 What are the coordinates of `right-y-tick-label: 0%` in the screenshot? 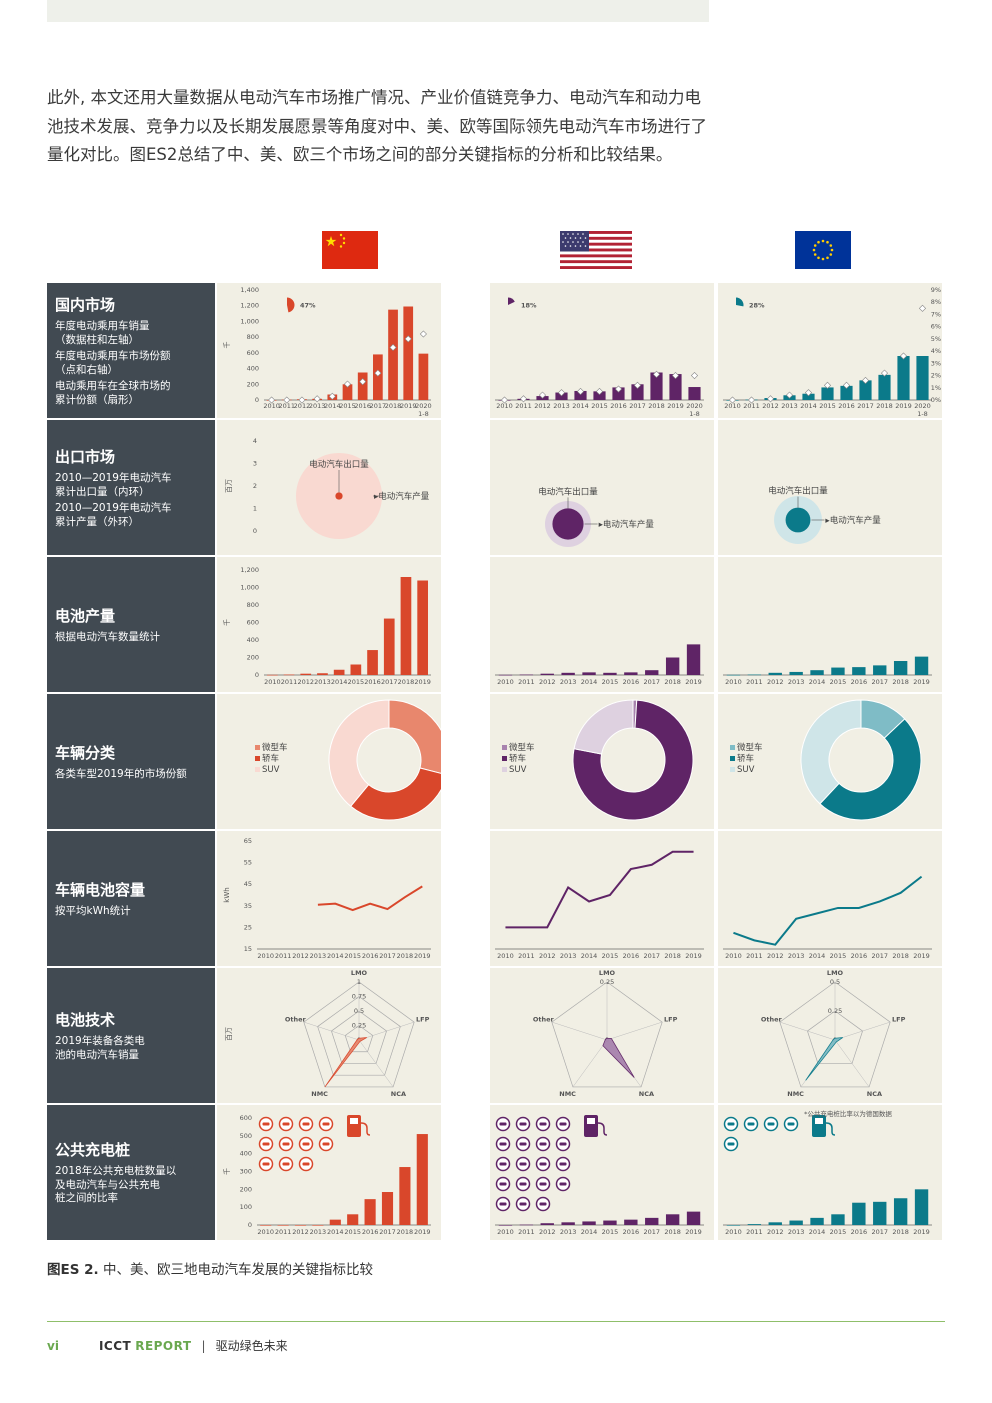 It's located at (936, 400).